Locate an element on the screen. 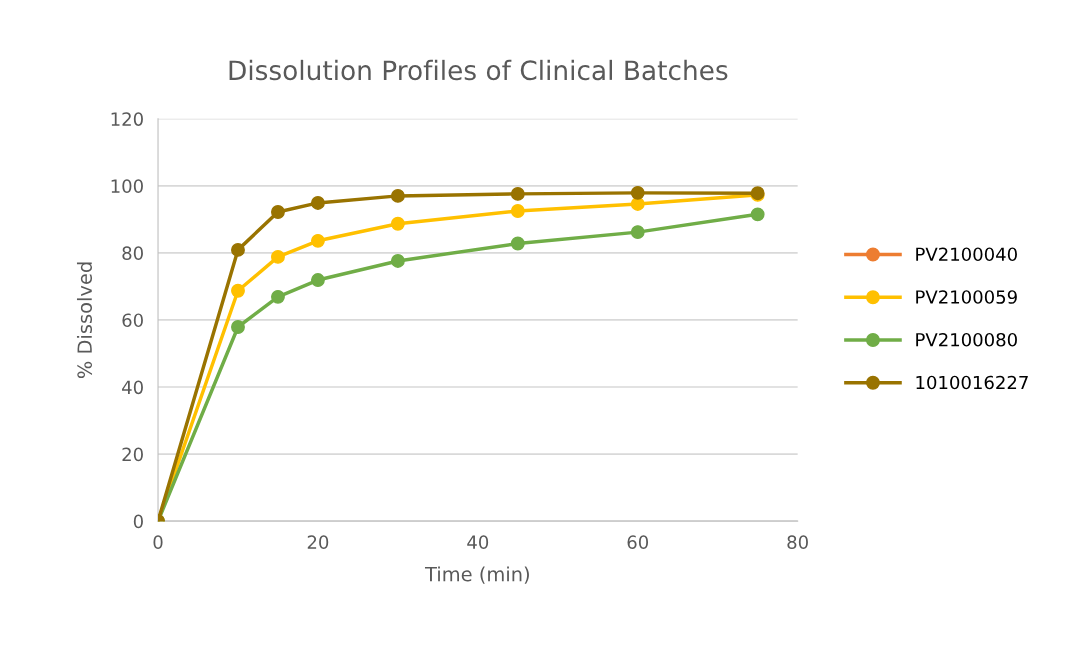 The width and height of the screenshot is (1075, 649). legend-label: PV2100059 is located at coordinates (966, 297).